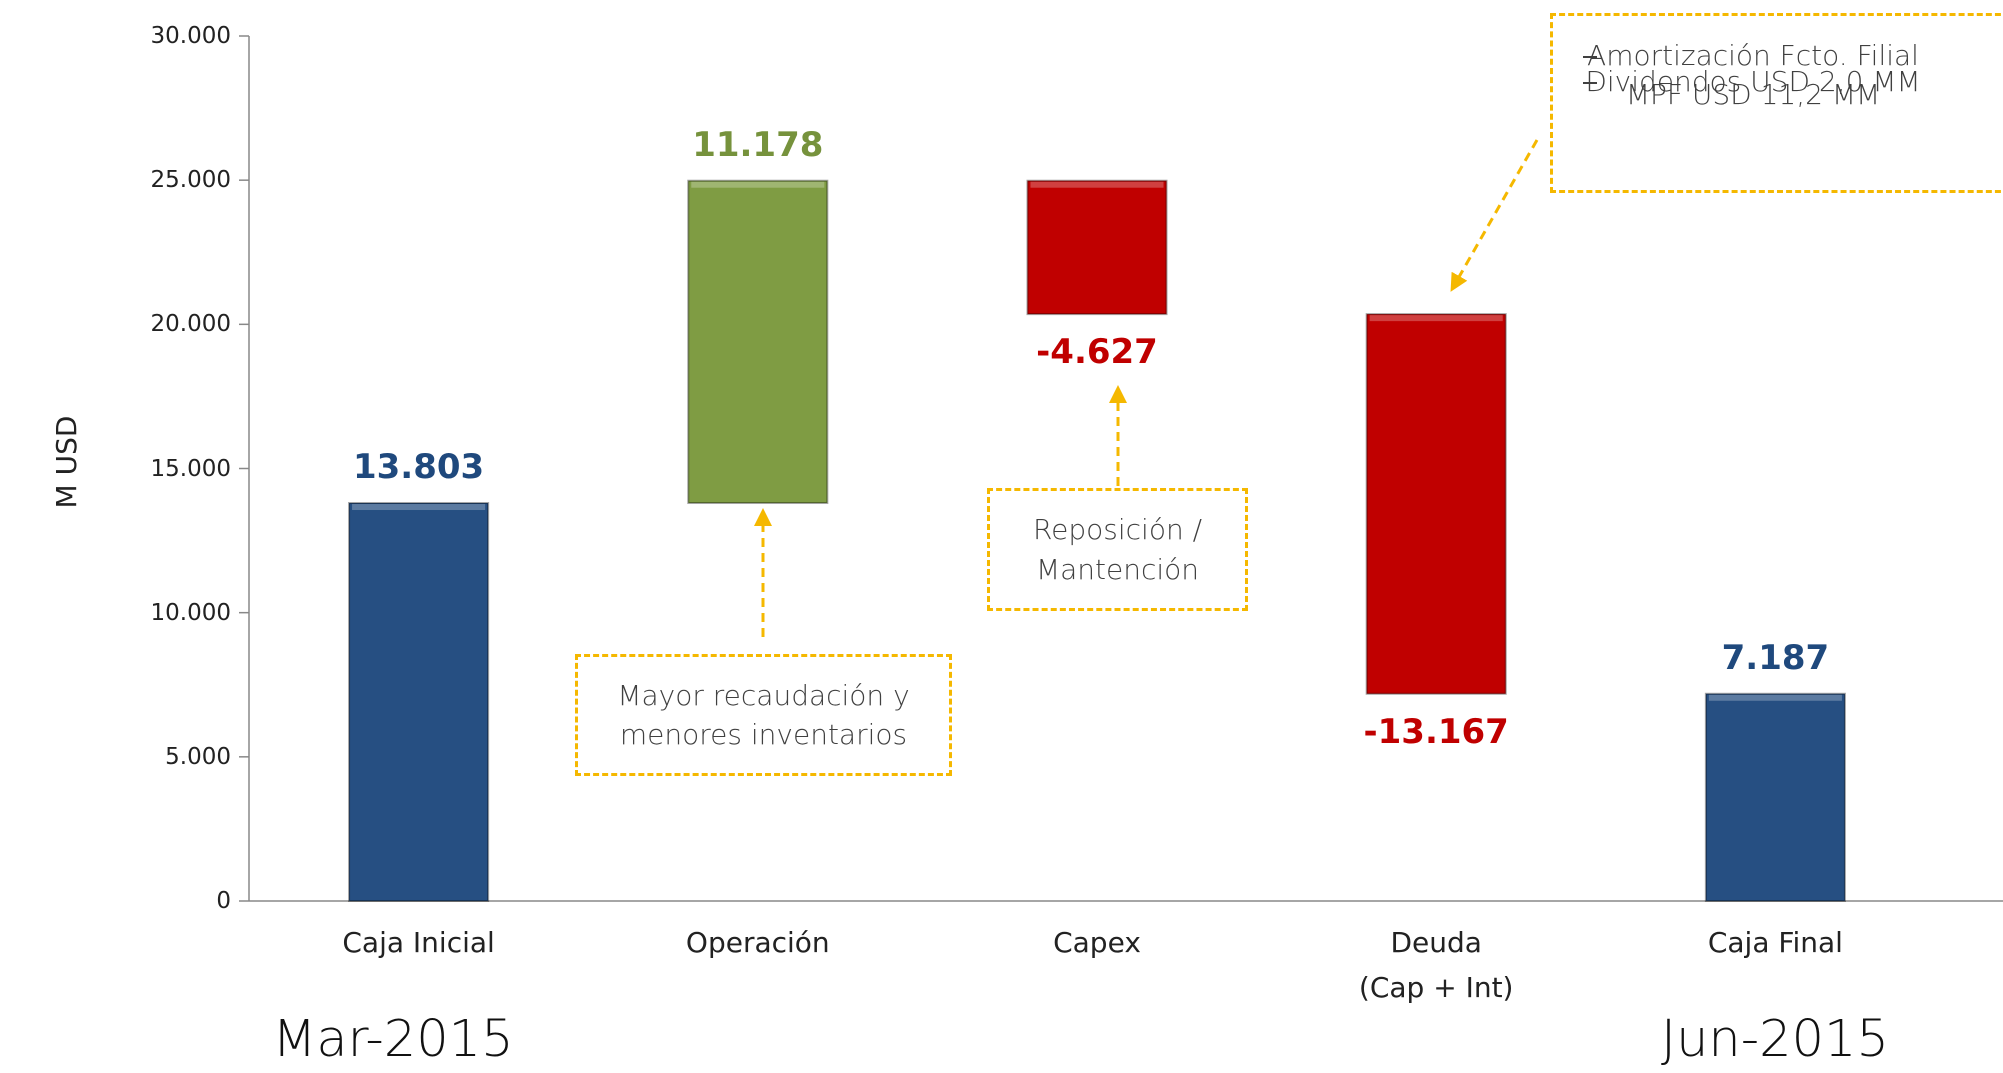 Image resolution: width=2003 pixels, height=1073 pixels. Describe the element at coordinates (1775, 942) in the screenshot. I see `x-tick-label: Caja Final` at that location.